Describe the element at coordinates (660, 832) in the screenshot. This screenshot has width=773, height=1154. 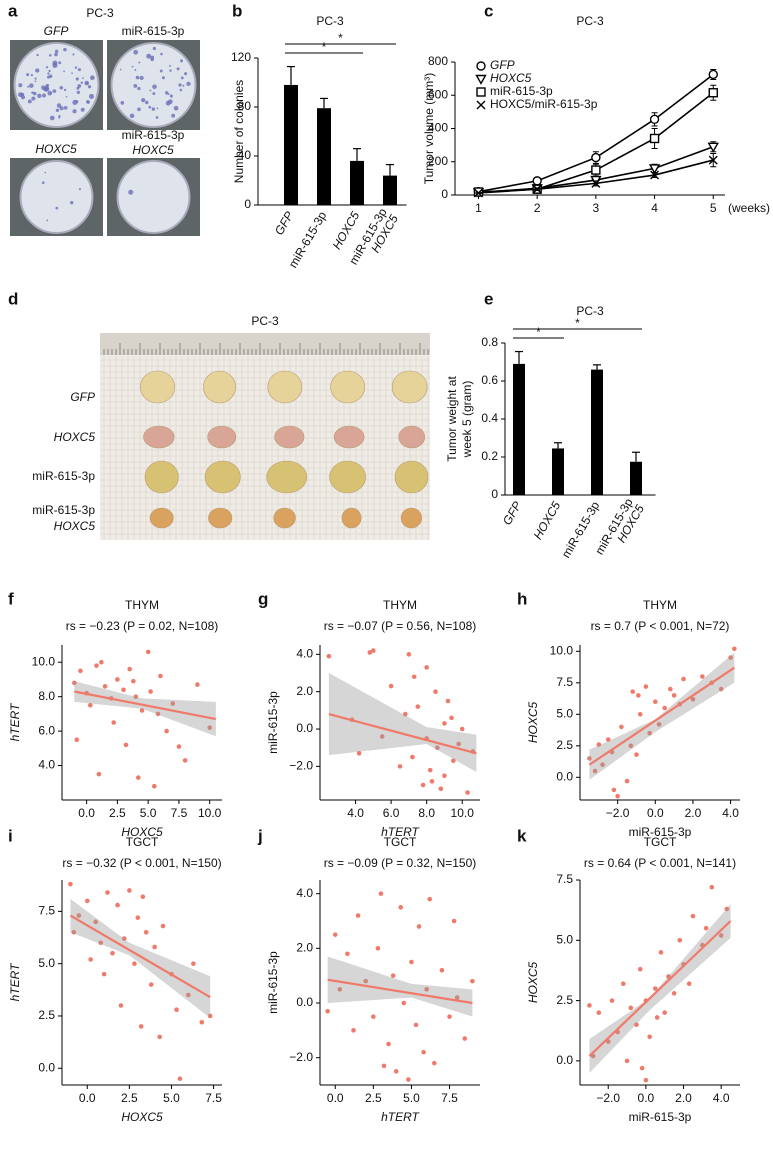
I see `x-axis-label: miR-615-3p` at that location.